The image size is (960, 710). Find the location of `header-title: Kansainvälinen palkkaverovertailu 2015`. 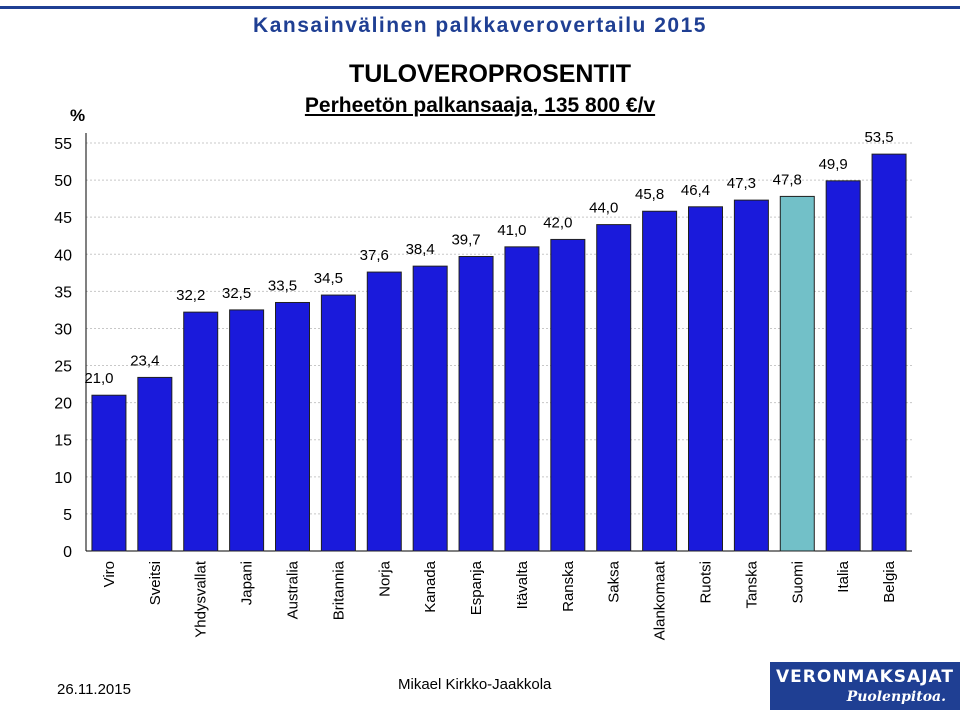

header-title: Kansainvälinen palkkaverovertailu 2015 is located at coordinates (480, 25).